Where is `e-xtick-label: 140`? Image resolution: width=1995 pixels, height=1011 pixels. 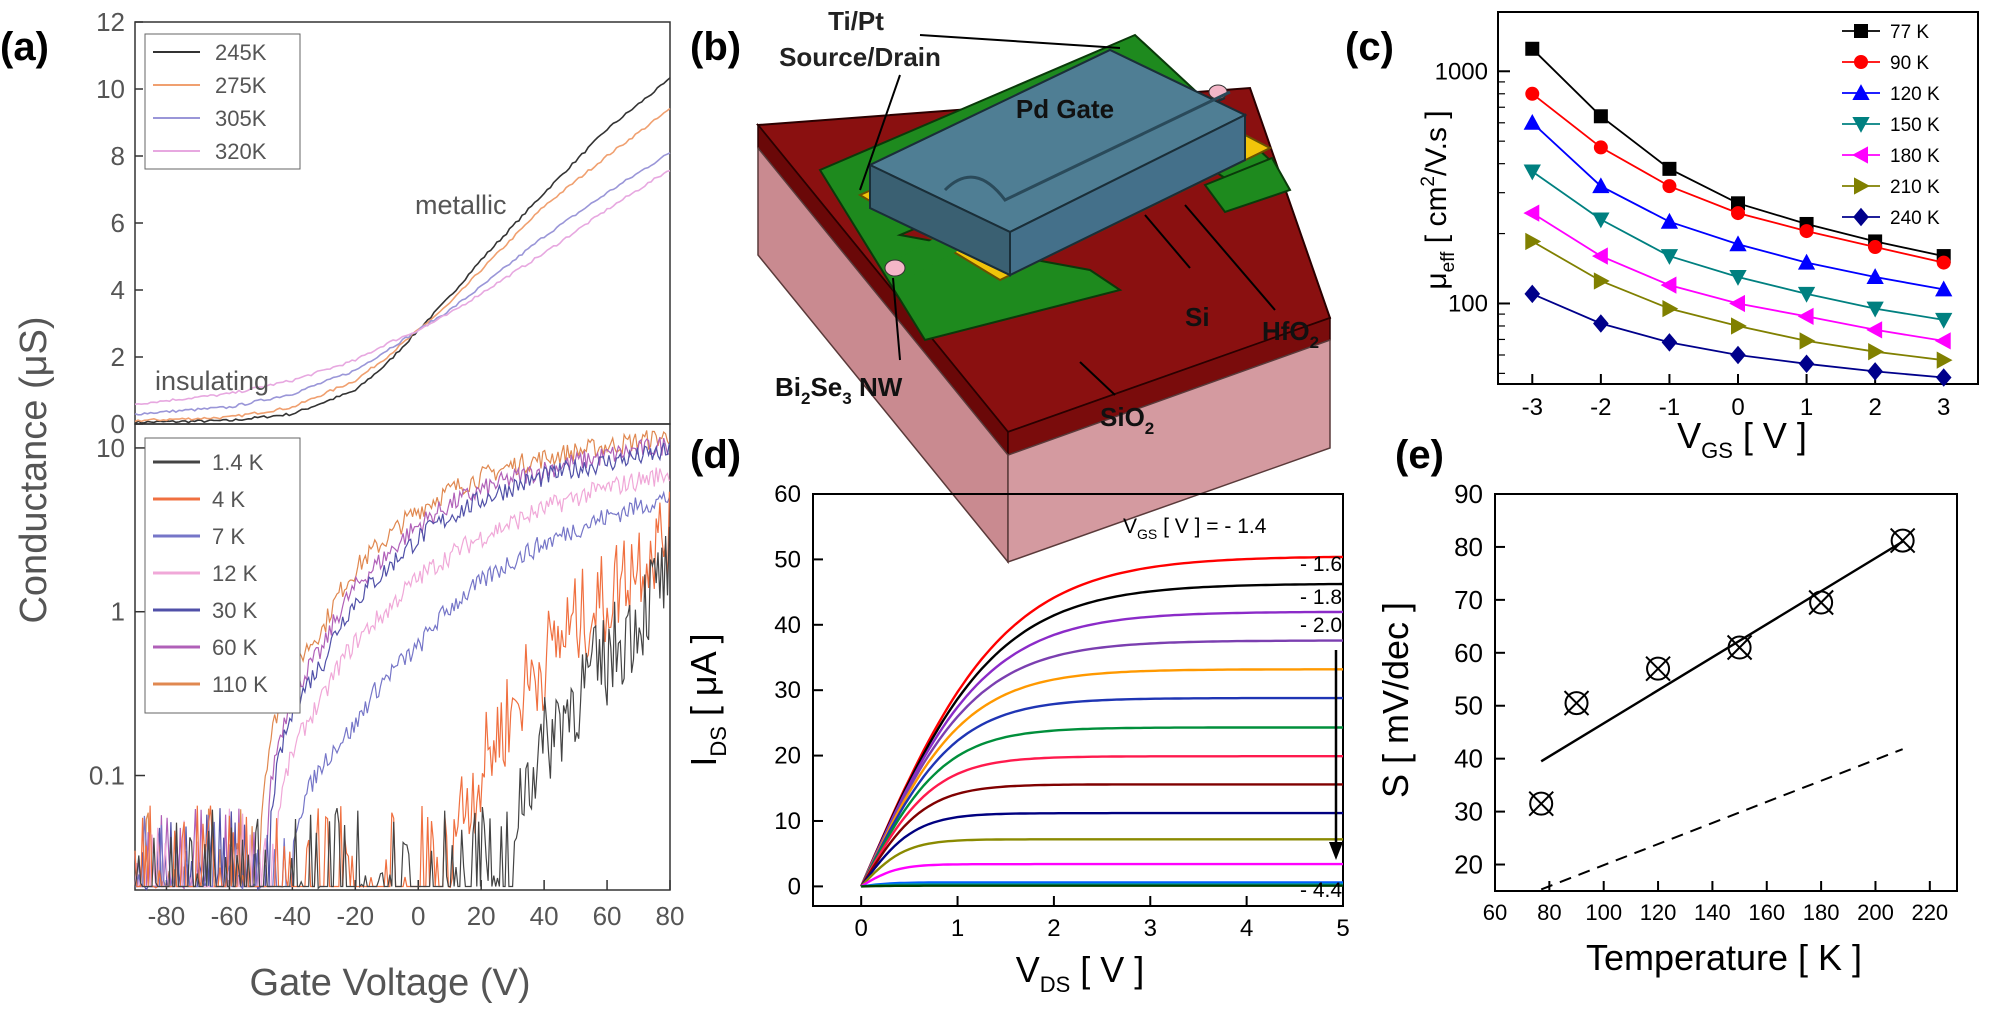 e-xtick-label: 140 is located at coordinates (1712, 912).